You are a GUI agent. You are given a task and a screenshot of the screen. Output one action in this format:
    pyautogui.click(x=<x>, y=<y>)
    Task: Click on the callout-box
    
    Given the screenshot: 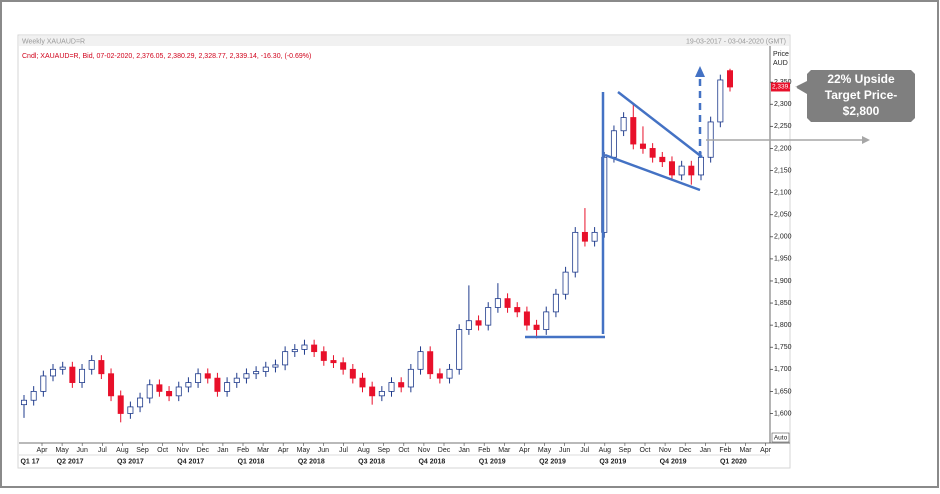 What is the action you would take?
    pyautogui.click(x=855, y=96)
    